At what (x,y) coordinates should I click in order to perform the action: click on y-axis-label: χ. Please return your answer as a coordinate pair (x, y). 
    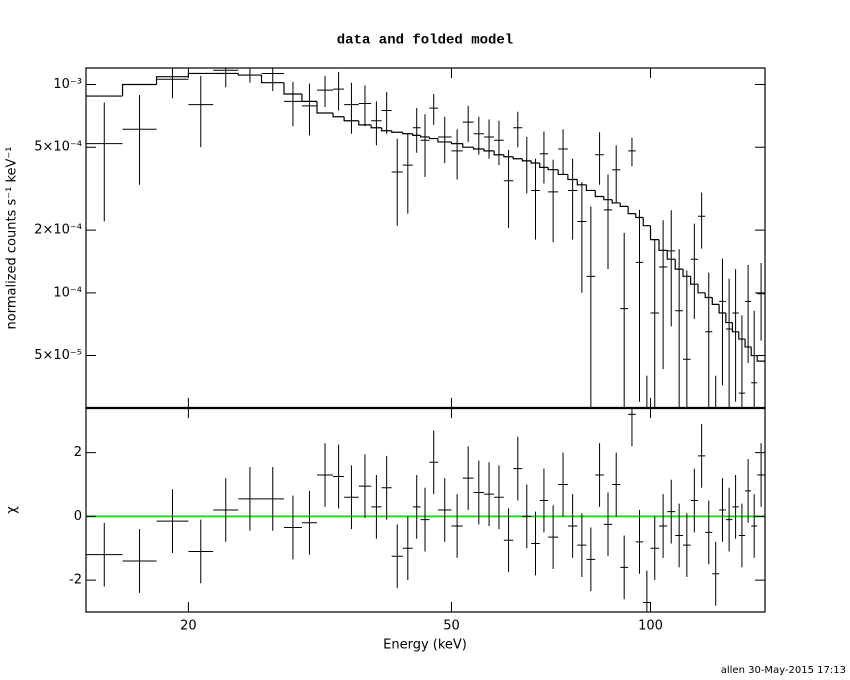
    Looking at the image, I should click on (12, 510).